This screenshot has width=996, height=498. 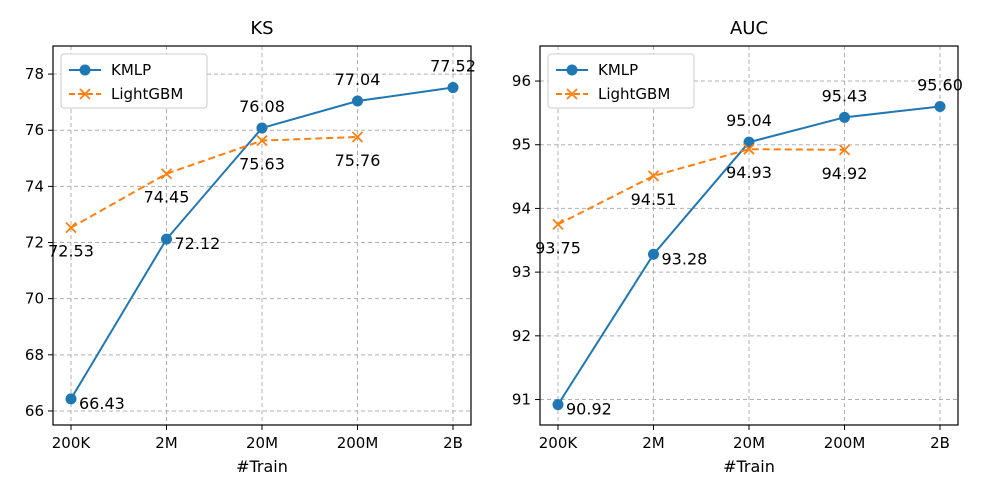 I want to click on data-label: 76.08, so click(x=262, y=106).